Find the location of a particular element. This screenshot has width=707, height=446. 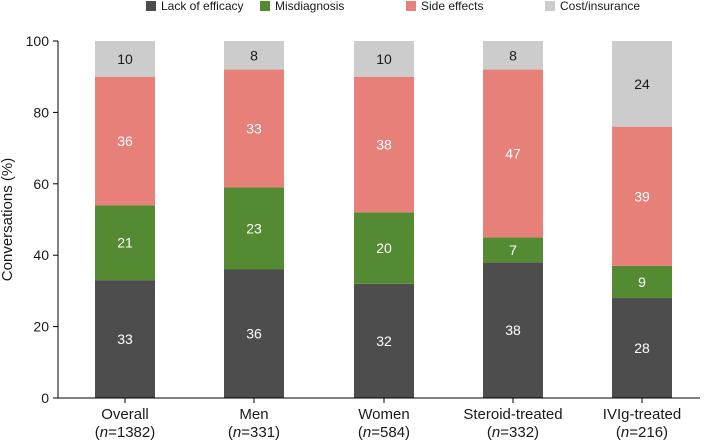

bar-stack-ivig-treated: 28 9 39 24 is located at coordinates (642, 219).